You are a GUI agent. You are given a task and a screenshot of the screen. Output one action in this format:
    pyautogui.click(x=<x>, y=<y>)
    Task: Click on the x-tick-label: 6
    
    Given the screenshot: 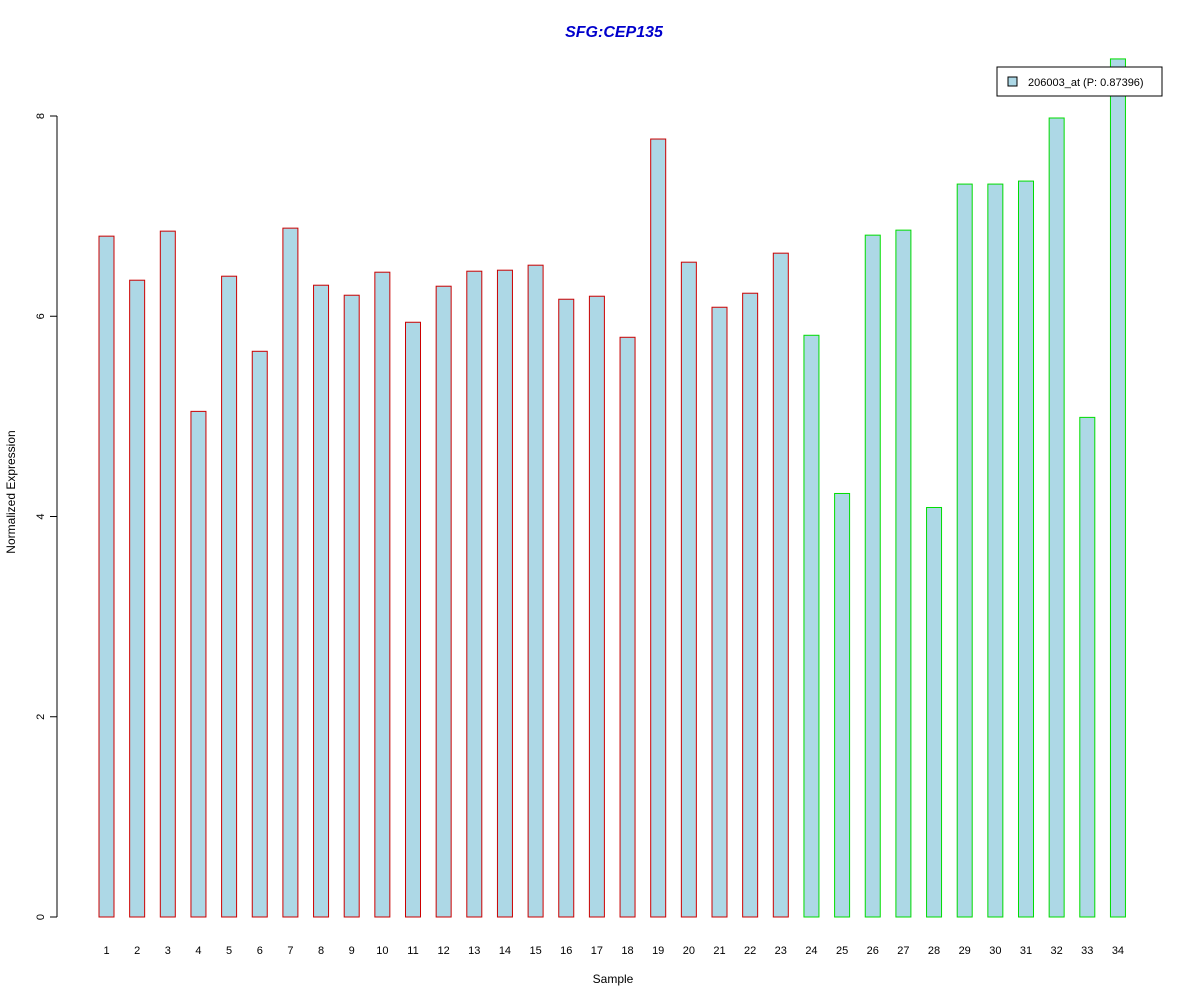 What is the action you would take?
    pyautogui.click(x=260, y=951)
    